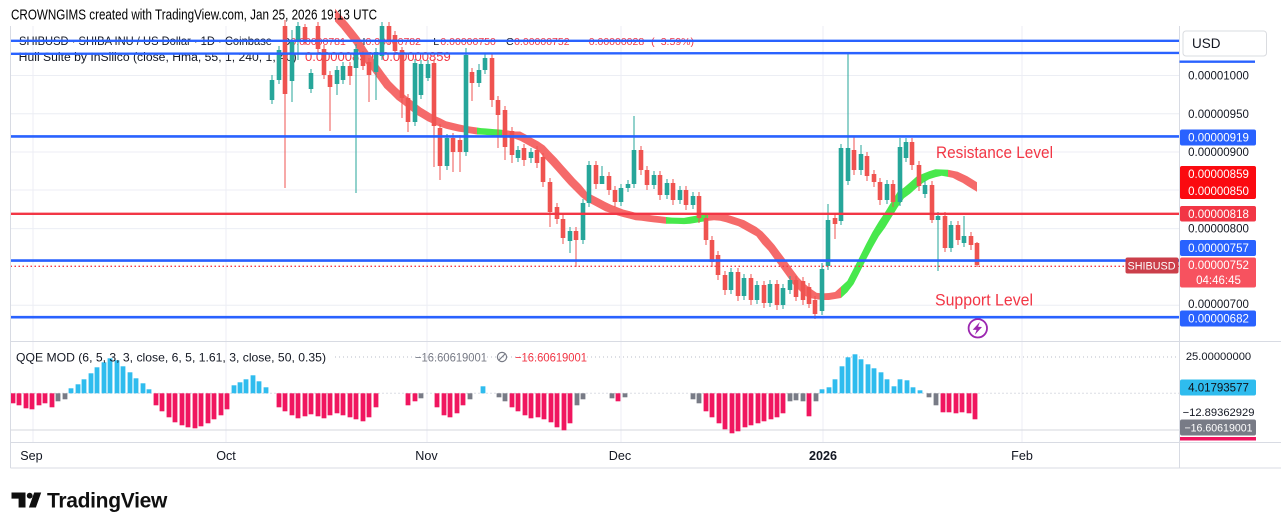 The height and width of the screenshot is (530, 1281). Describe the element at coordinates (1218, 305) in the screenshot. I see `svg-text: 0.00000700` at that location.